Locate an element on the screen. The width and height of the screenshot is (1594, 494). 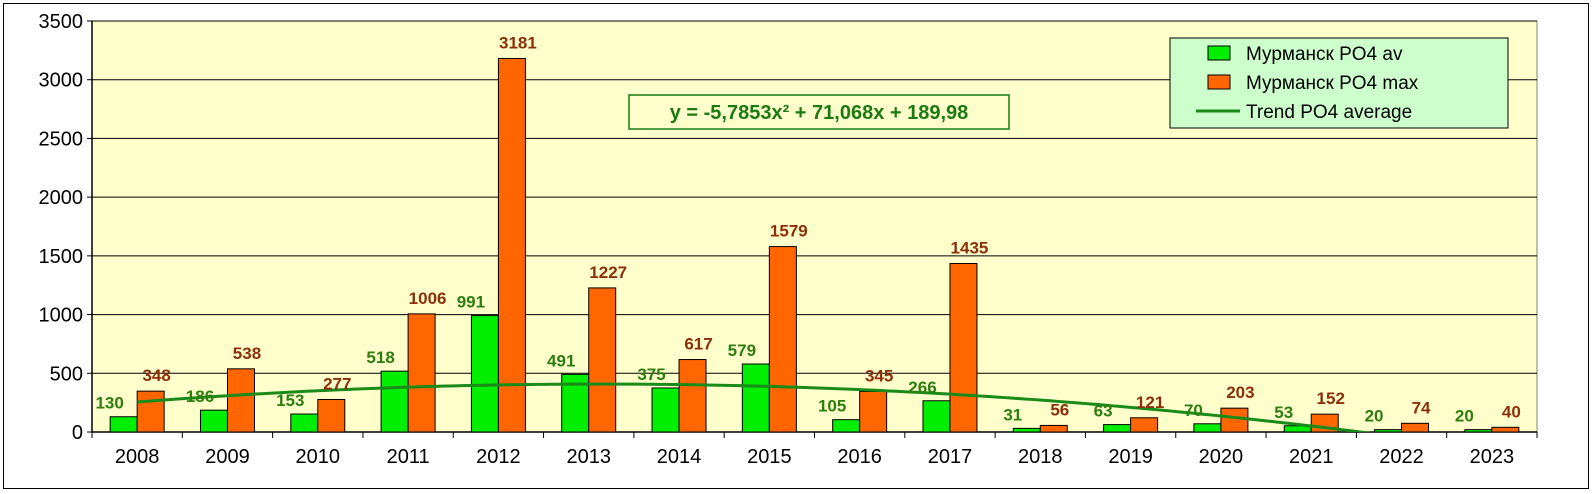
data-label-average: 105 is located at coordinates (832, 406).